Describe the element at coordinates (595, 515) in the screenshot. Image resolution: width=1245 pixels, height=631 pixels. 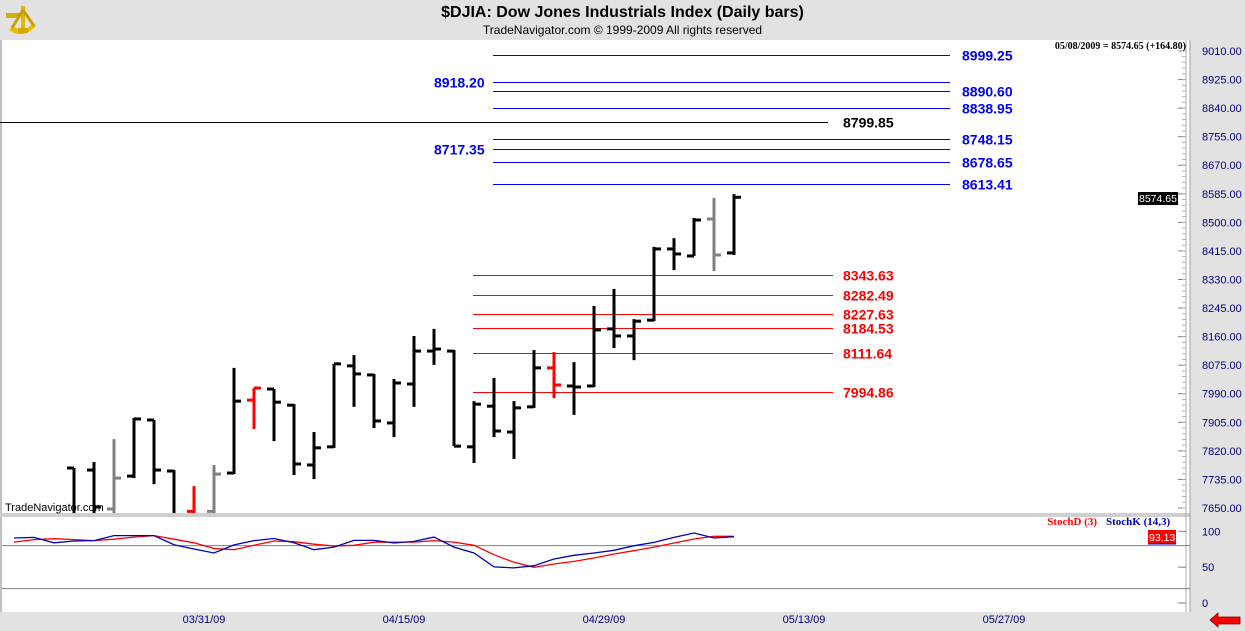
I see `panel-separator` at that location.